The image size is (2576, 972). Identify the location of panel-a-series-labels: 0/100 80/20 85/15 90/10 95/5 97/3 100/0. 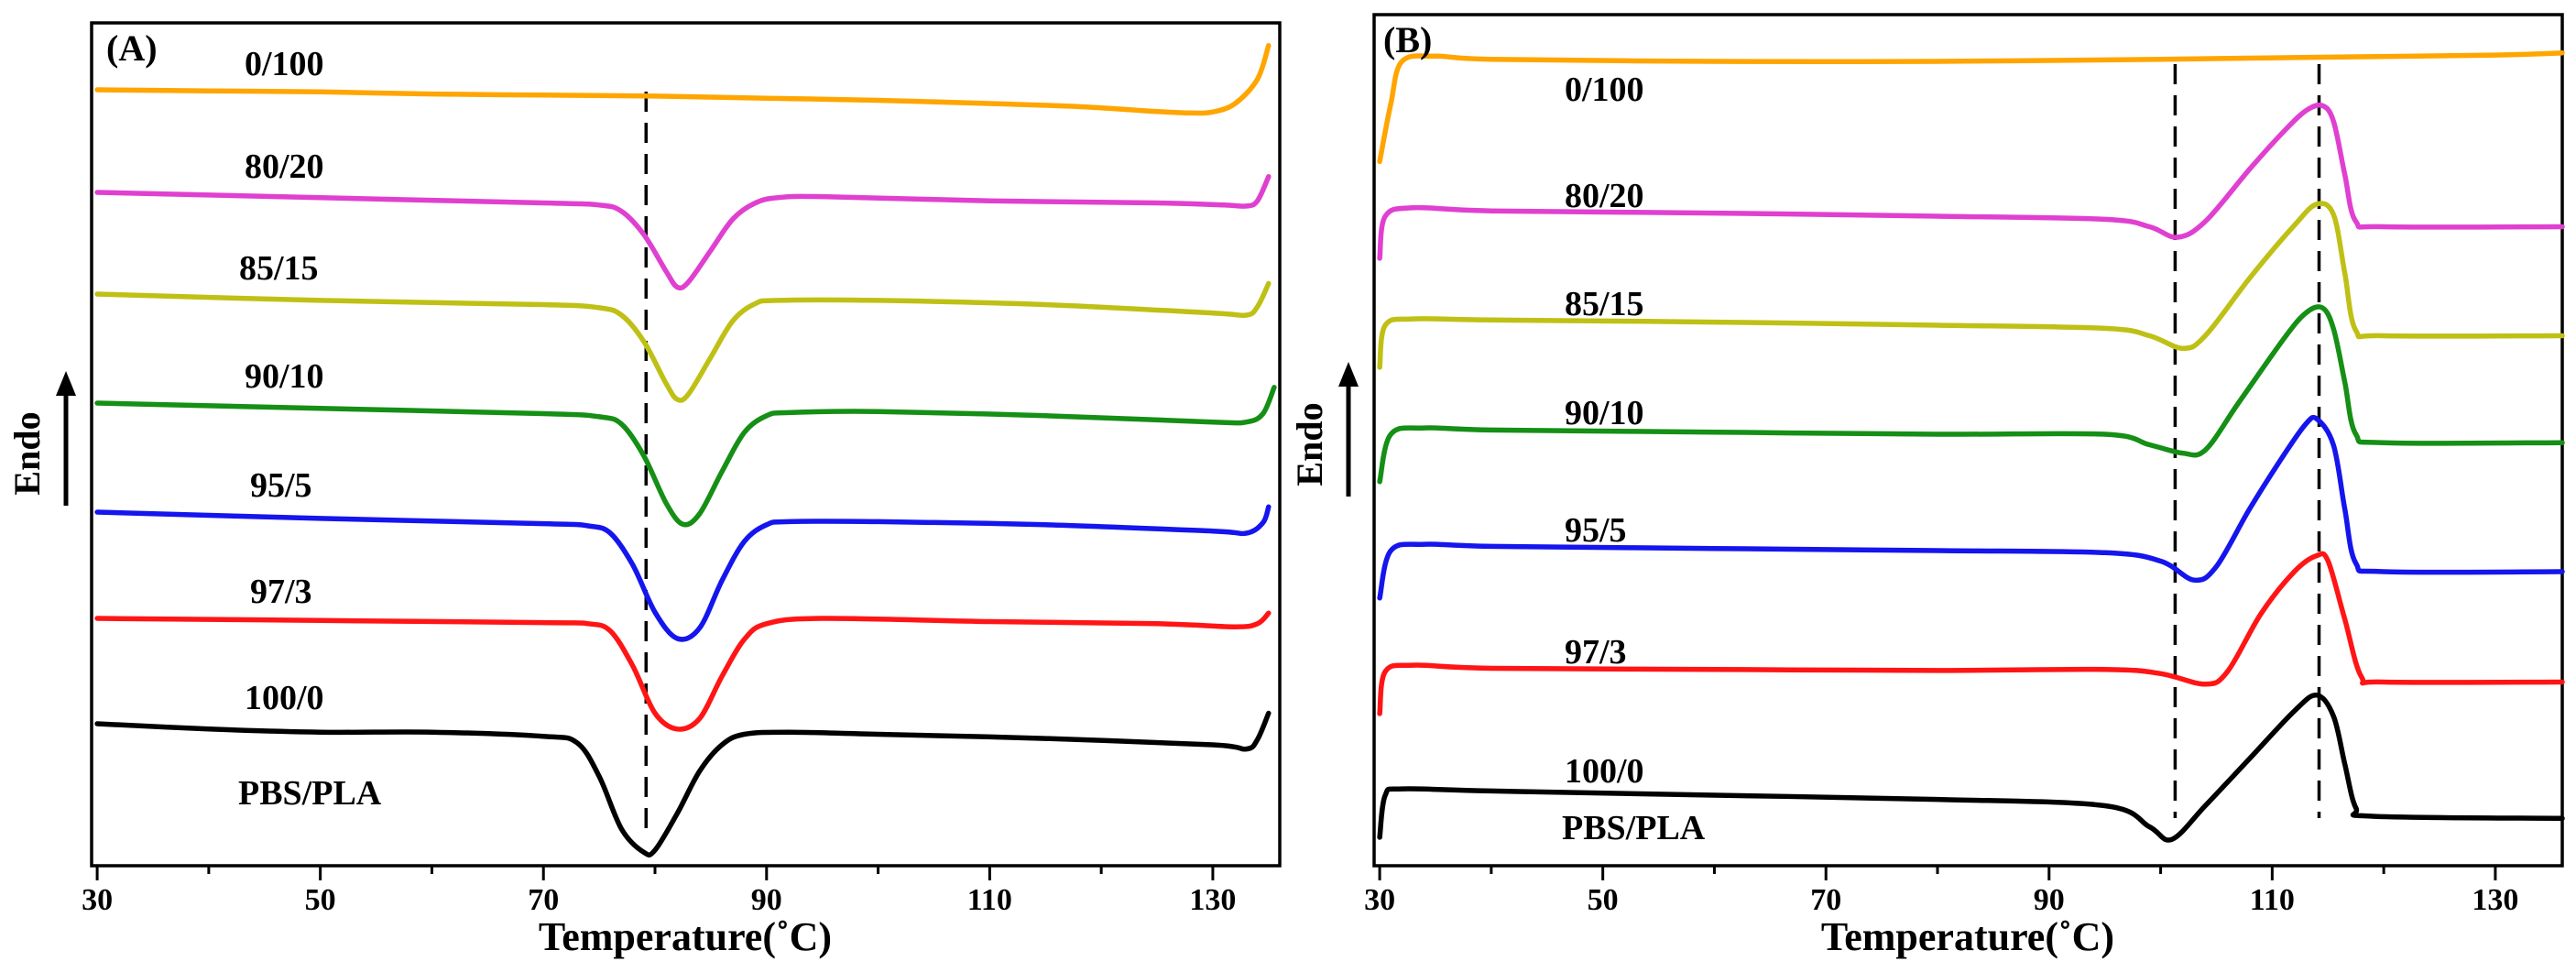
(282, 381).